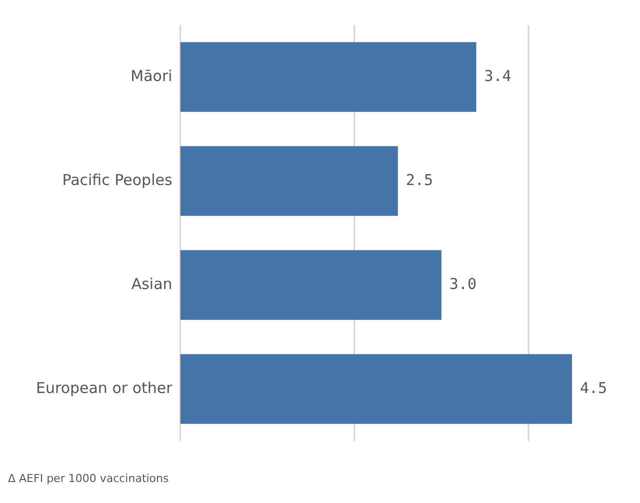  I want to click on data-label: 3.4, so click(498, 75).